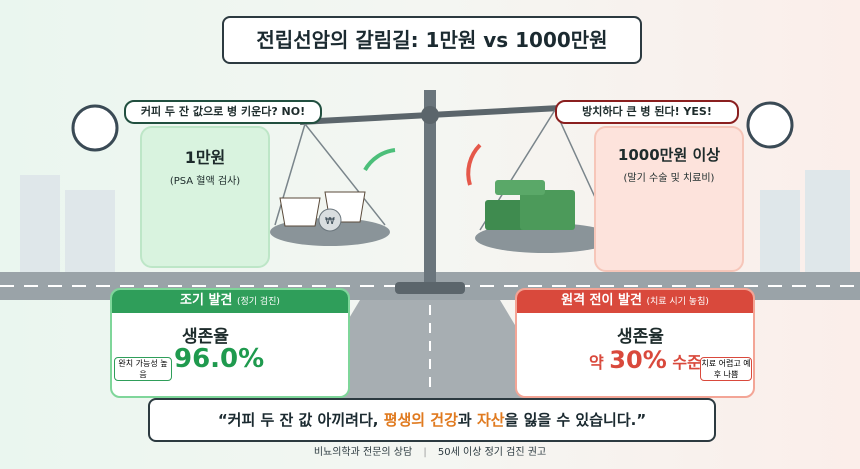 The image size is (860, 469). What do you see at coordinates (430, 190) in the screenshot?
I see `scale-pillar` at bounding box center [430, 190].